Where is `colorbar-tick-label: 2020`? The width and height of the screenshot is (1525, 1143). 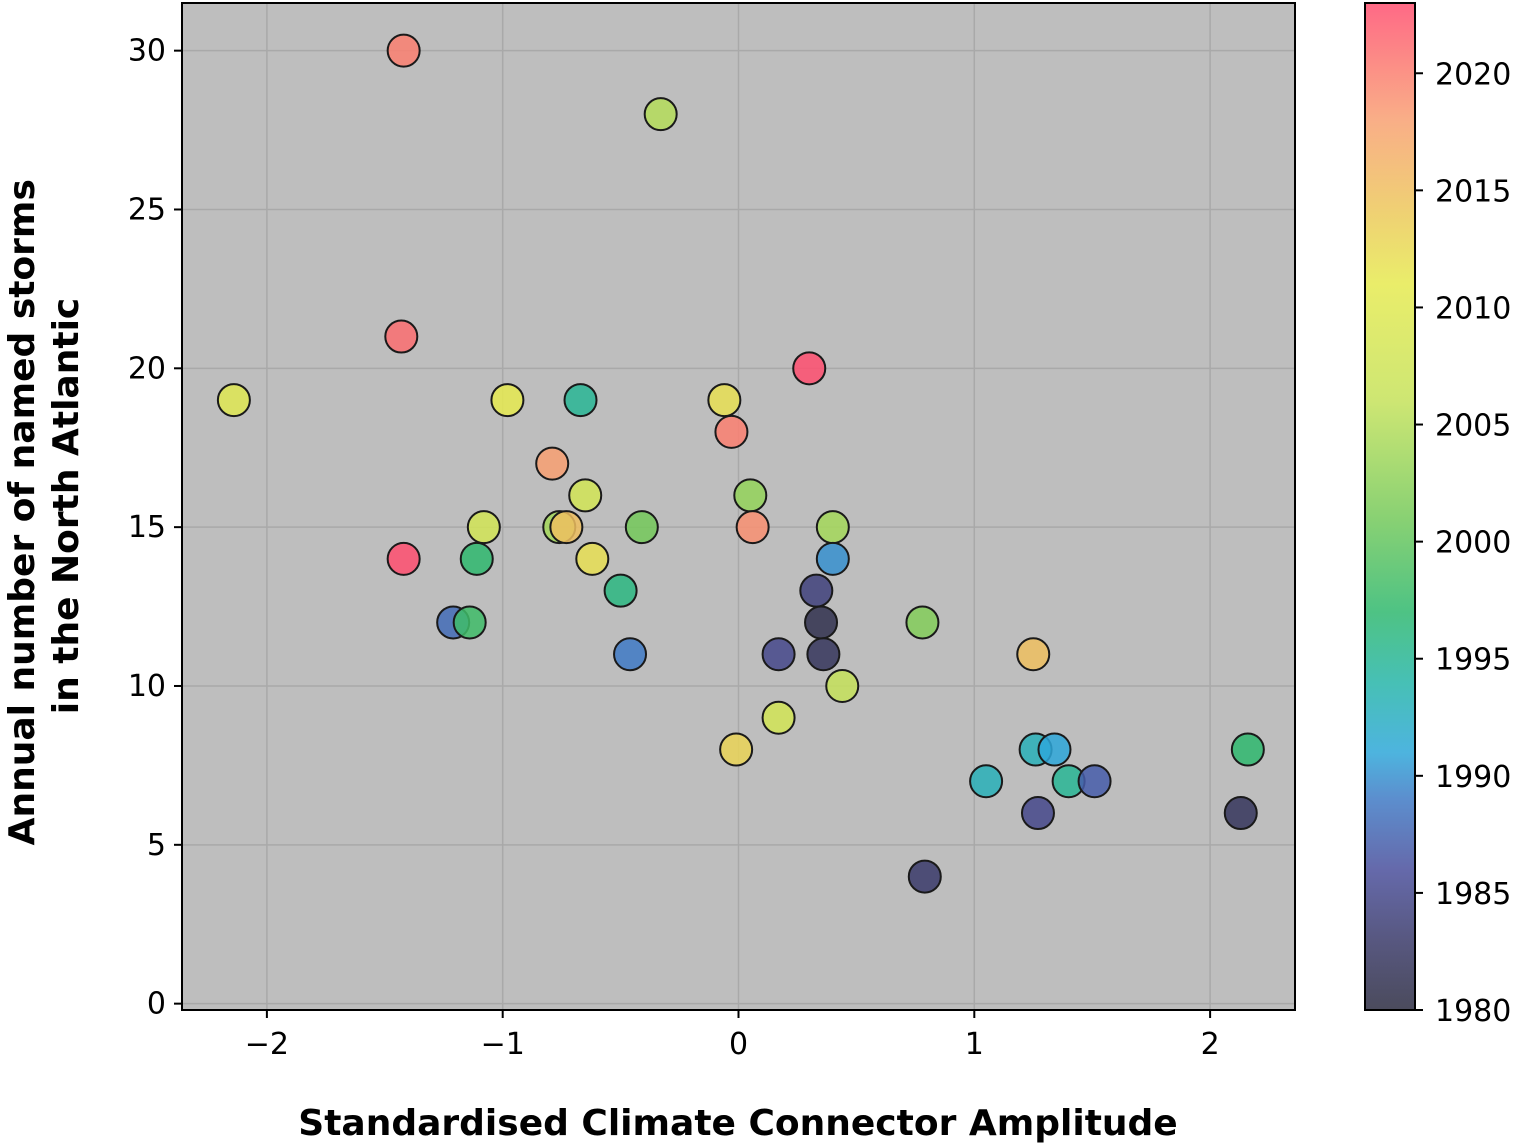
colorbar-tick-label: 2020 is located at coordinates (1473, 74).